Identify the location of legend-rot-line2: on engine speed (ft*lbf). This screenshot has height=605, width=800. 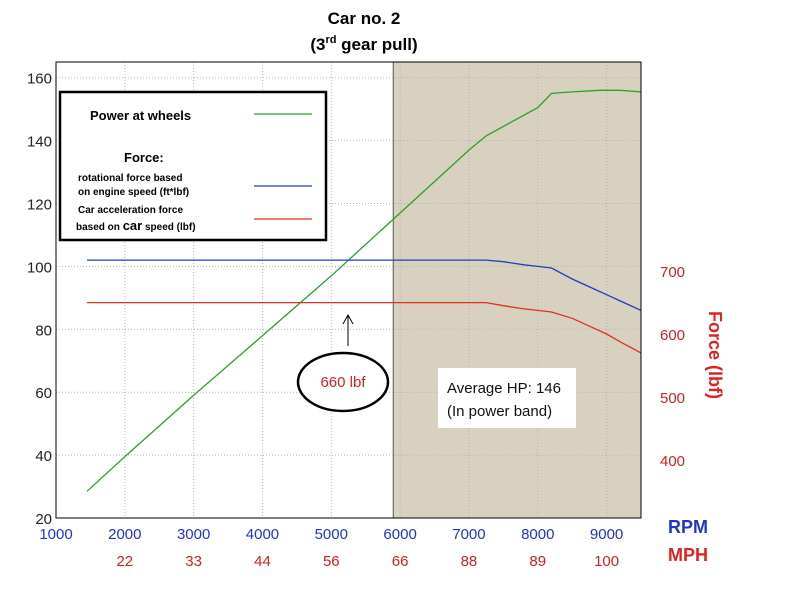
(133, 192).